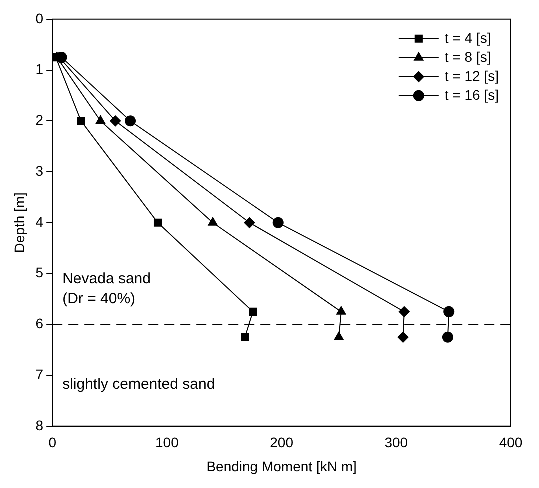 The width and height of the screenshot is (539, 488). I want to click on x-axis-title: Bending Moment [kN m], so click(281, 466).